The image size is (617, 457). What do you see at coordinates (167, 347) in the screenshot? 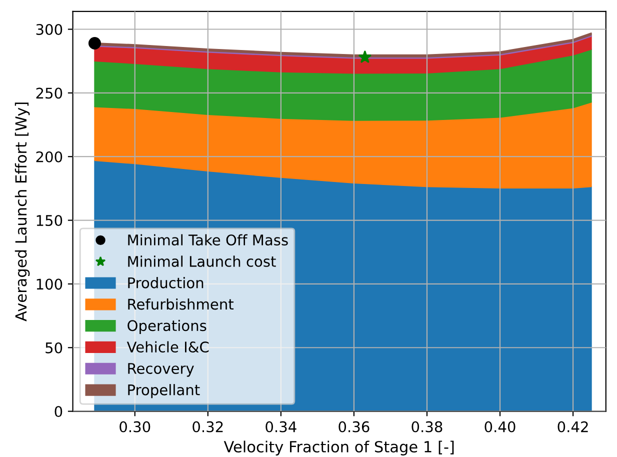
I see `legend-label: Vehicle I&C` at bounding box center [167, 347].